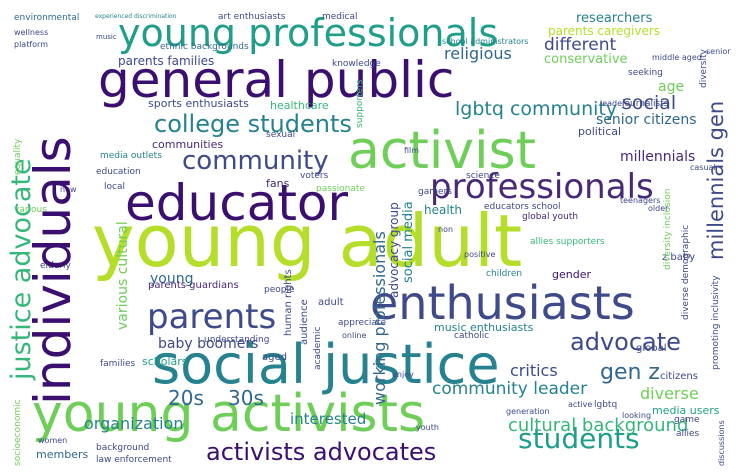  What do you see at coordinates (304, 322) in the screenshot?
I see `word-vertical: audience` at bounding box center [304, 322].